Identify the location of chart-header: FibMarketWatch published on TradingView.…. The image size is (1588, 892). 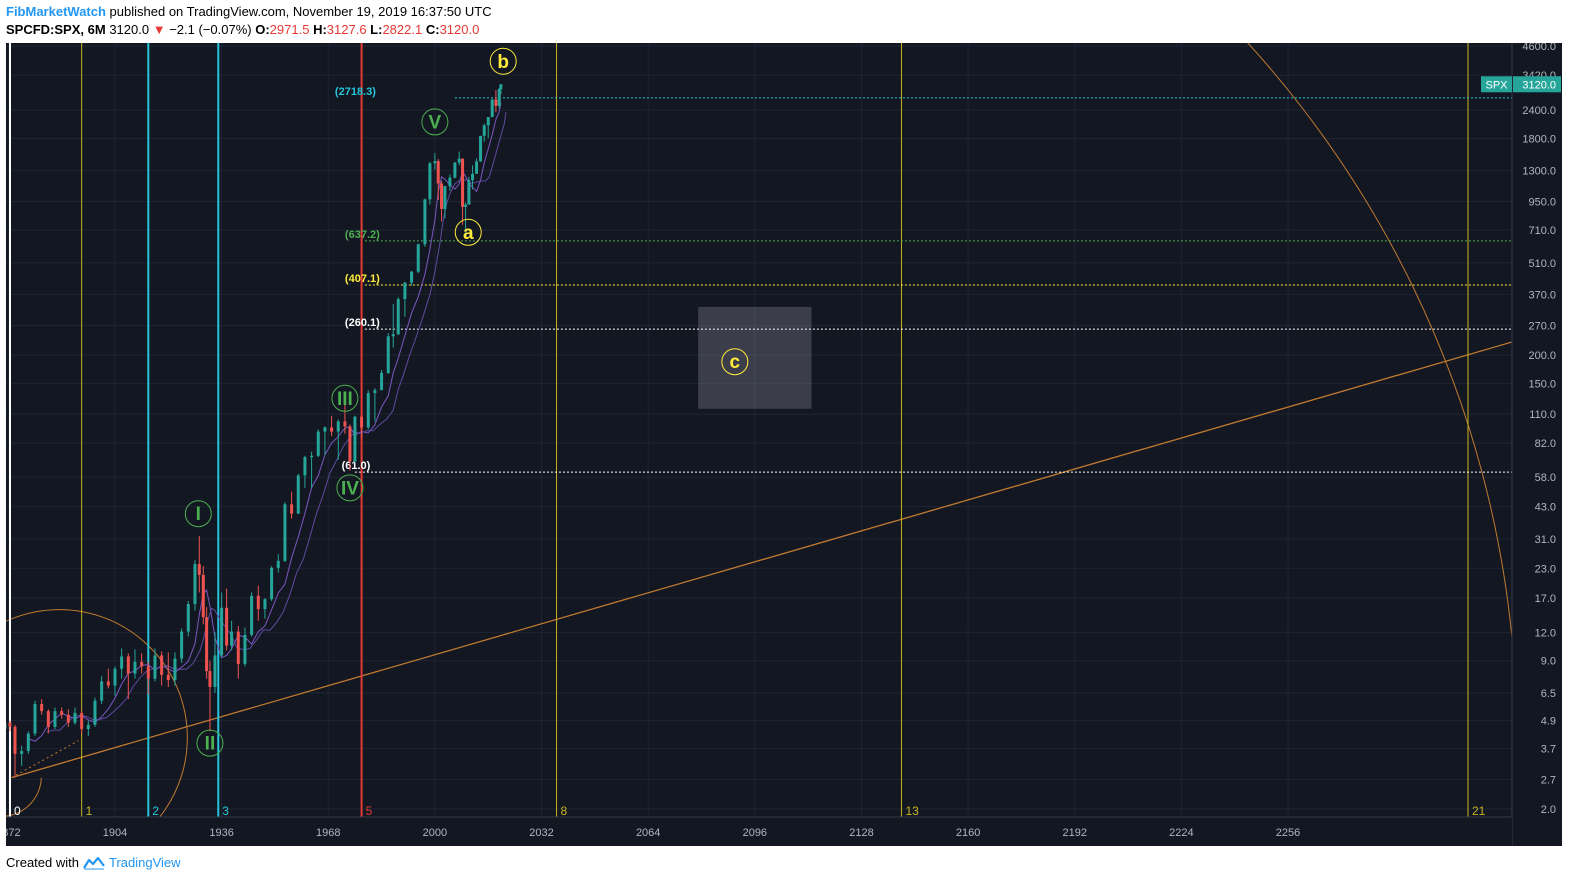
(249, 12).